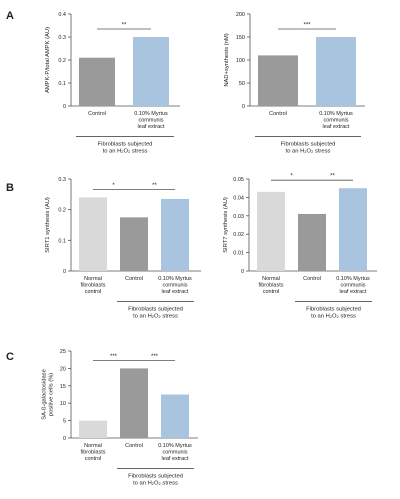 Image resolution: width=400 pixels, height=499 pixels. I want to click on panel-label-c: C, so click(10, 357).